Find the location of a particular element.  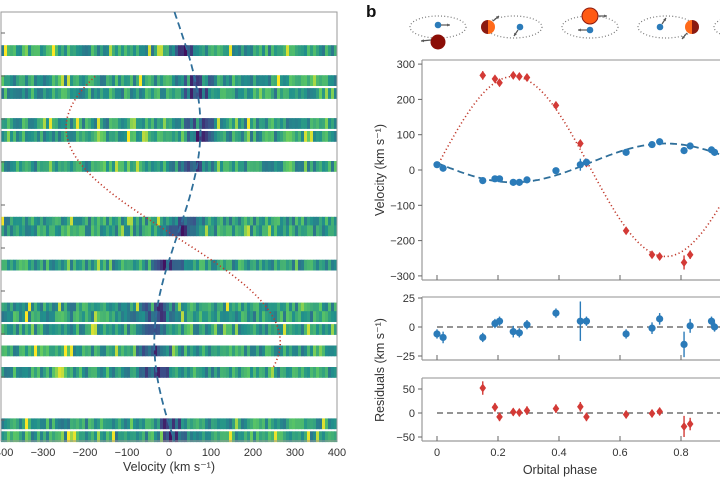

orbit-icon is located at coordinates (438, 32).